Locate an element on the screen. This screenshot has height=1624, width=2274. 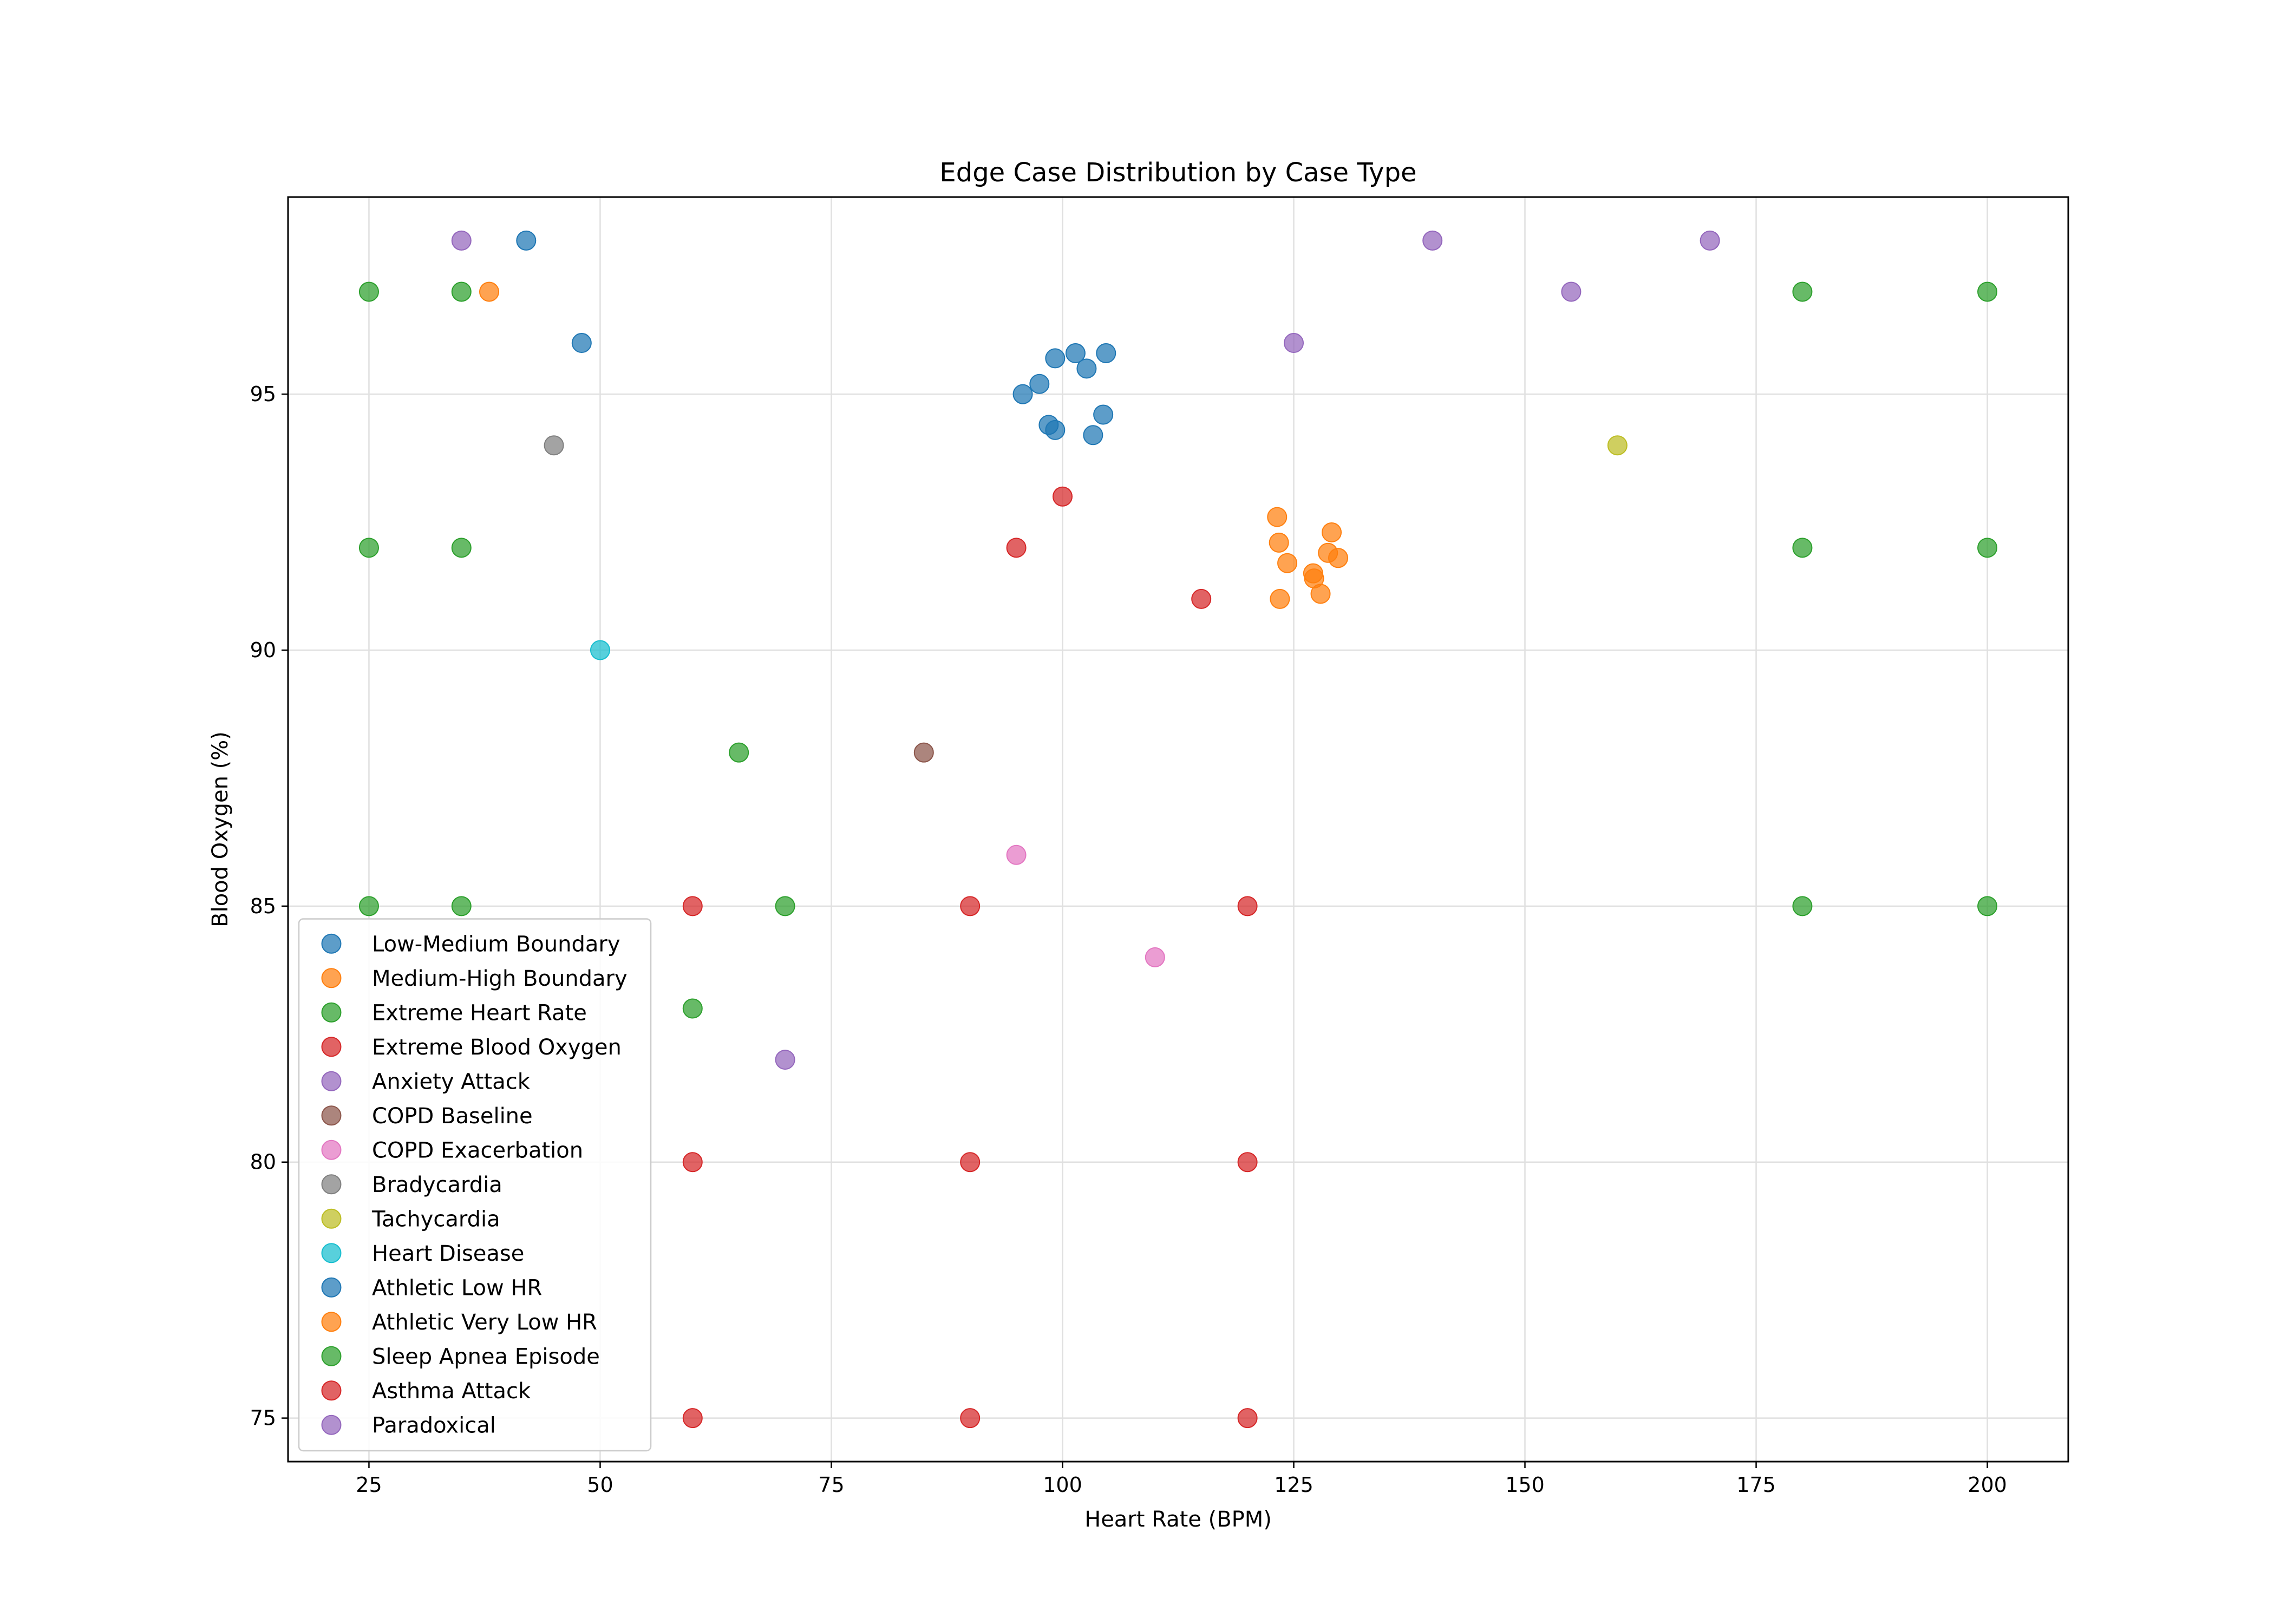
legend-label: Paradoxical is located at coordinates (434, 1425).